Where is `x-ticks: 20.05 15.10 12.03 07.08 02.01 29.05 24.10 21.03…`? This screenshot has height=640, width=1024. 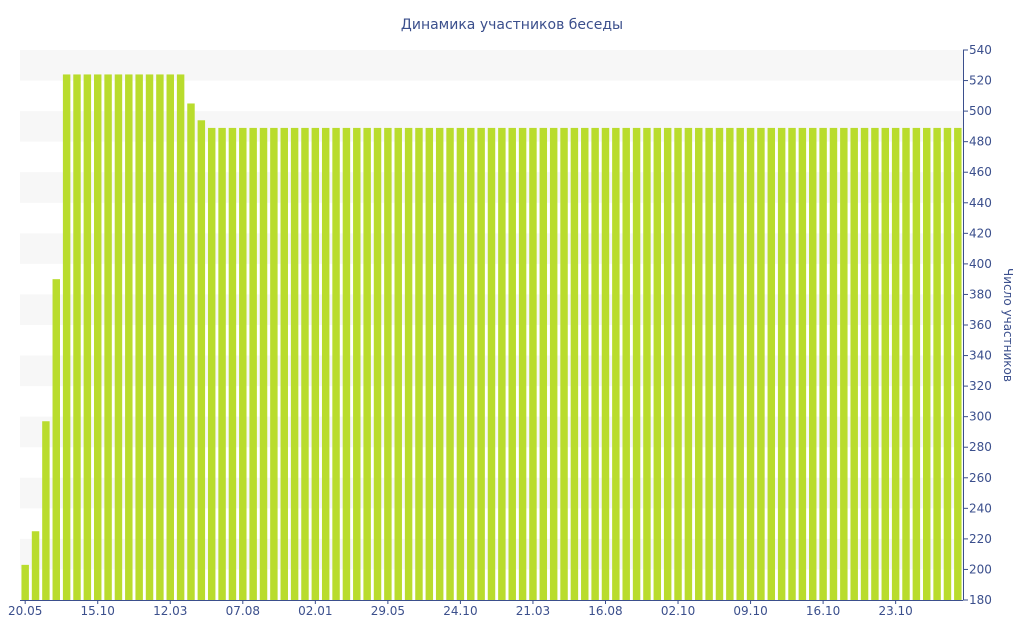 x-ticks: 20.05 15.10 12.03 07.08 02.01 29.05 24.10 21.03… is located at coordinates (460, 609).